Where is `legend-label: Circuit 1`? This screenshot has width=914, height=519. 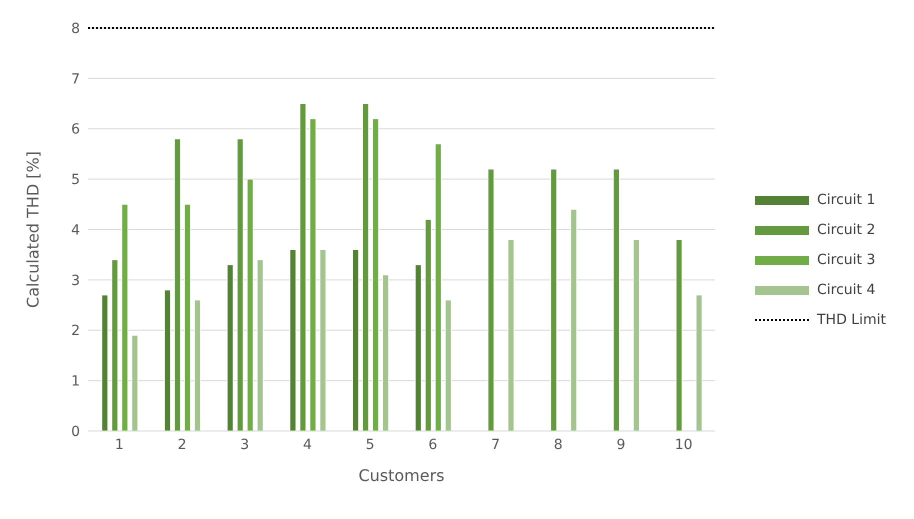
legend-label: Circuit 1 is located at coordinates (846, 200).